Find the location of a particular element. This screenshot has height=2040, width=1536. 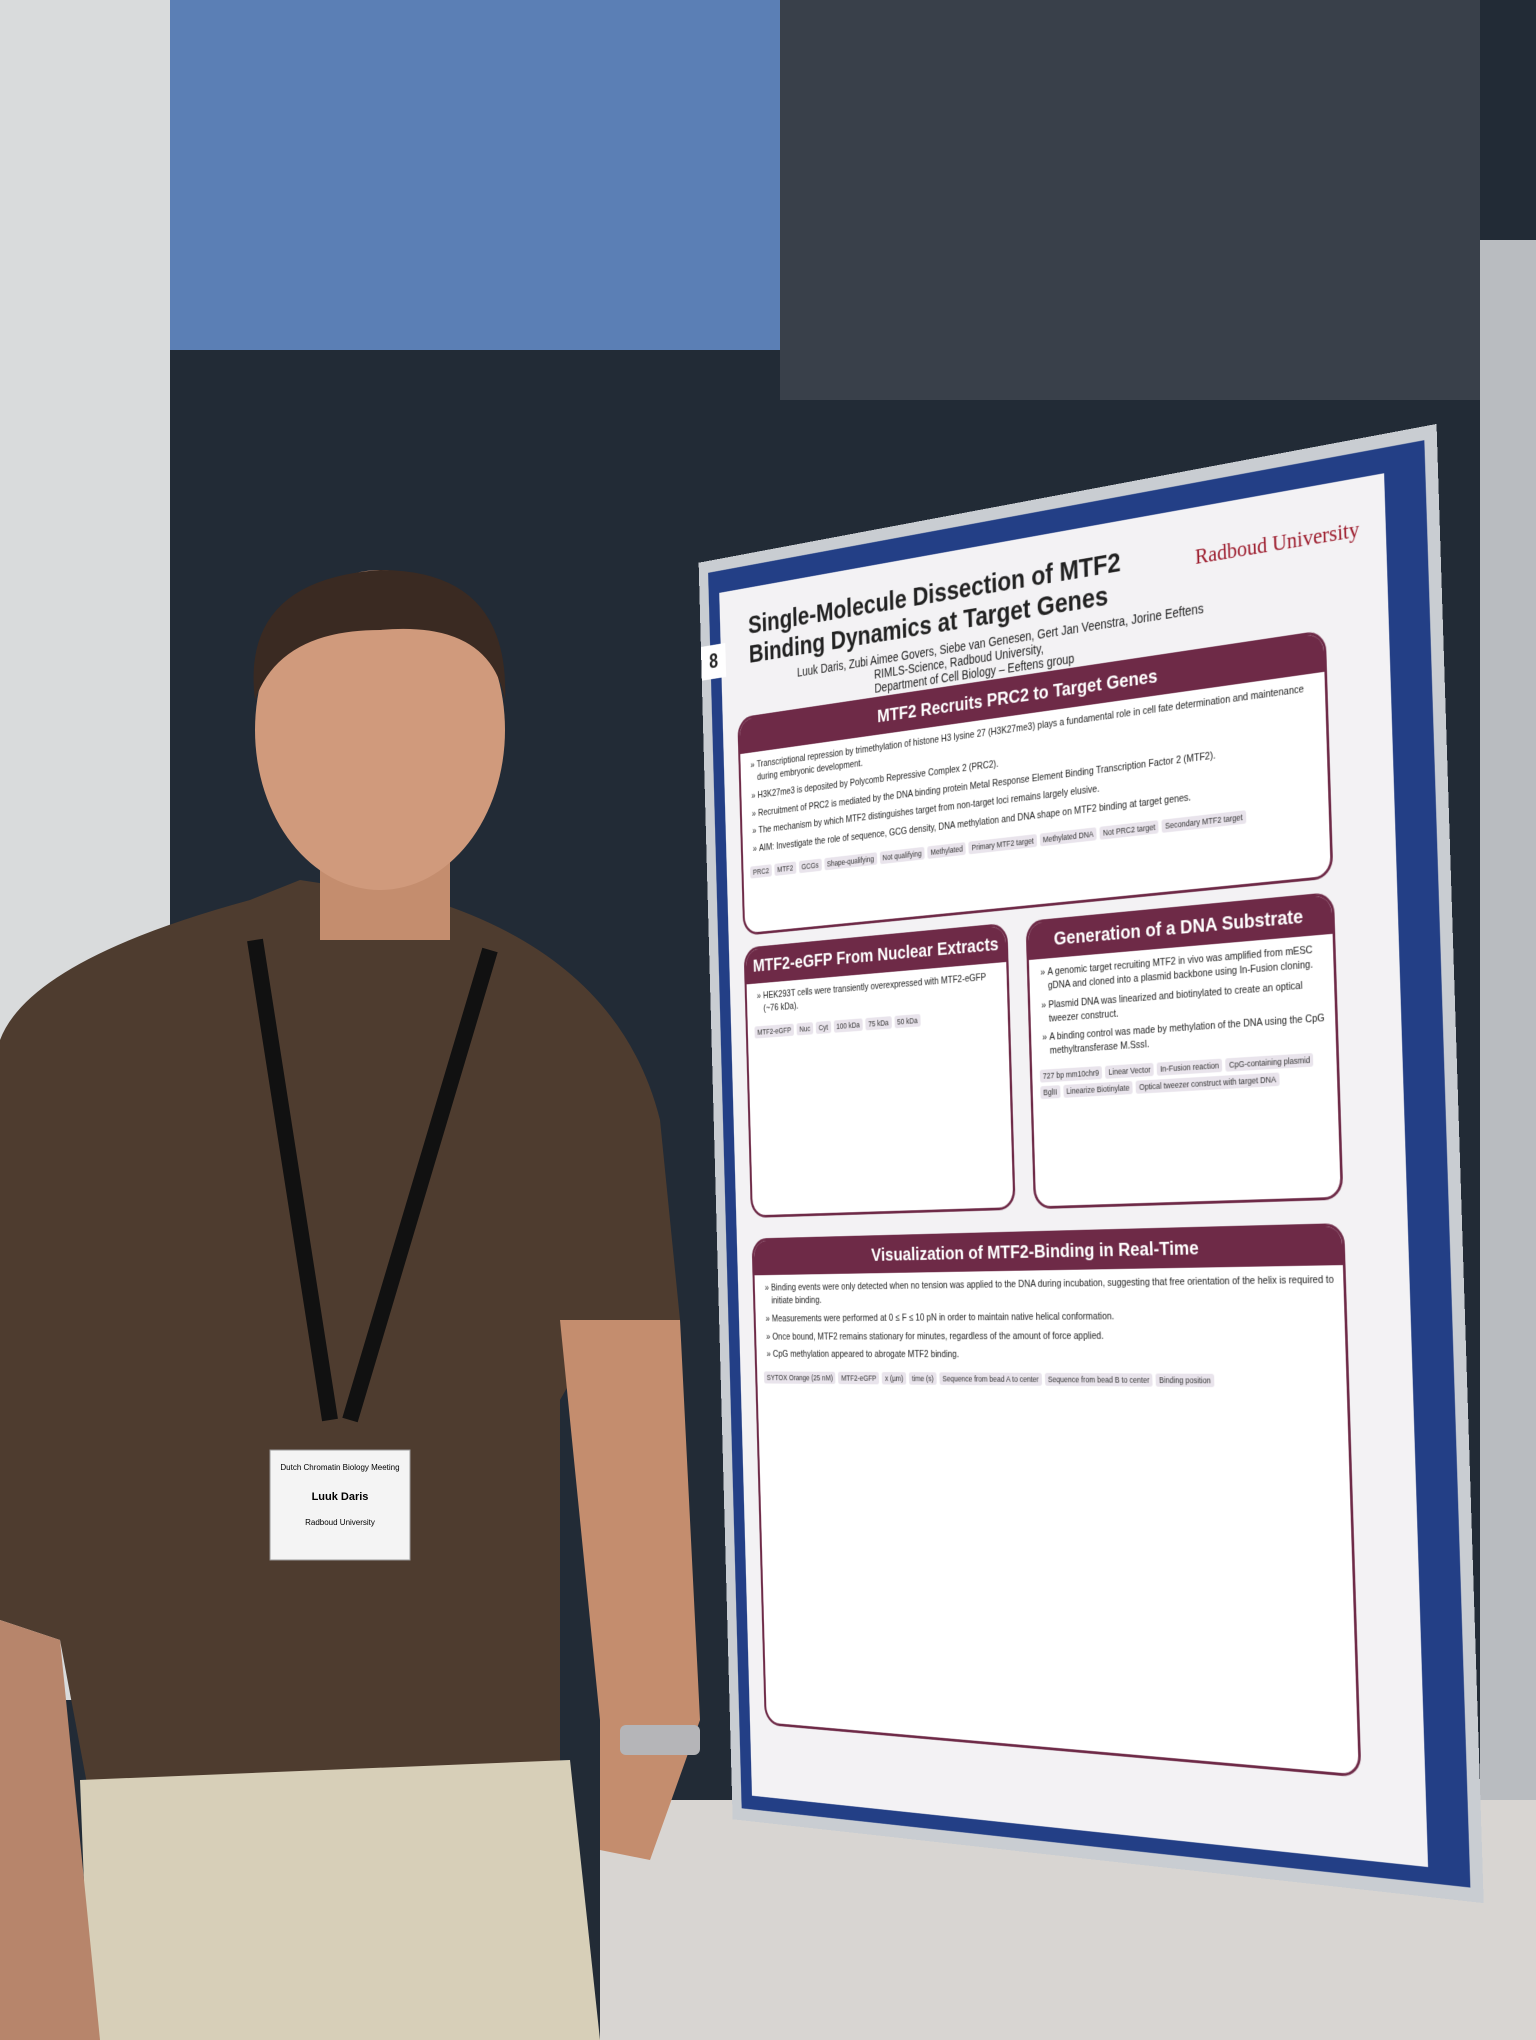

arm-right is located at coordinates (630, 1590).